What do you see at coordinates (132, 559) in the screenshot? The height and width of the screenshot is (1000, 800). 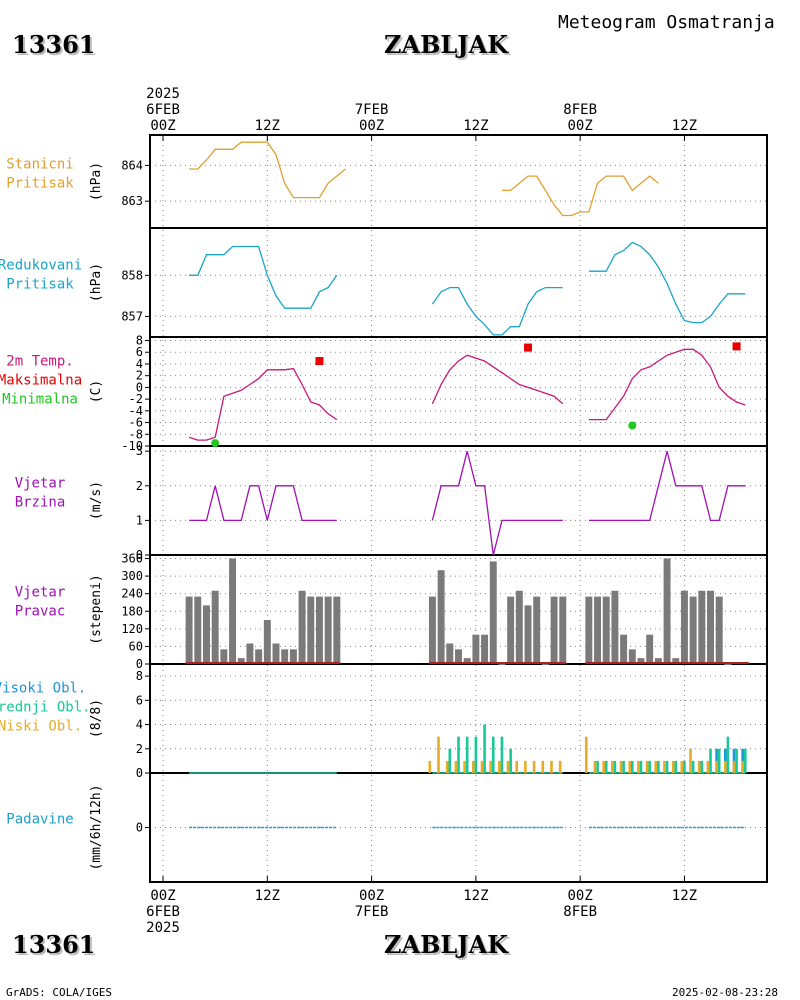 I see `y-tick-label: 360` at bounding box center [132, 559].